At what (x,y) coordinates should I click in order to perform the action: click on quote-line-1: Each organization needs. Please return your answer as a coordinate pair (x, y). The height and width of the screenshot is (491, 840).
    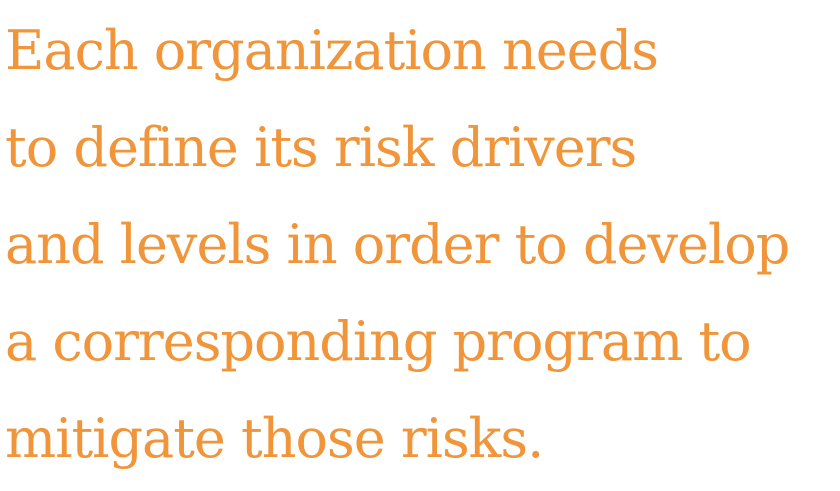
    Looking at the image, I should click on (332, 50).